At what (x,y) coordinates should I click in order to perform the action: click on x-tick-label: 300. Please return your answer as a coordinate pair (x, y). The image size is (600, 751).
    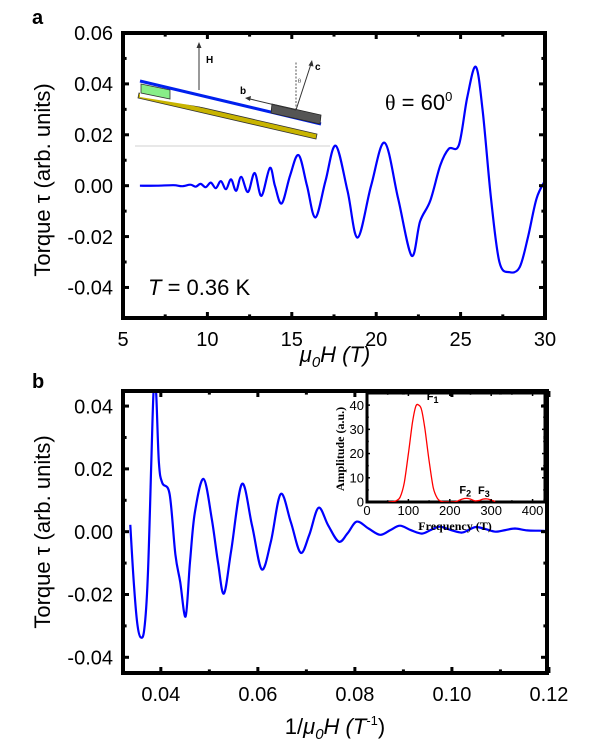
    Looking at the image, I should click on (491, 510).